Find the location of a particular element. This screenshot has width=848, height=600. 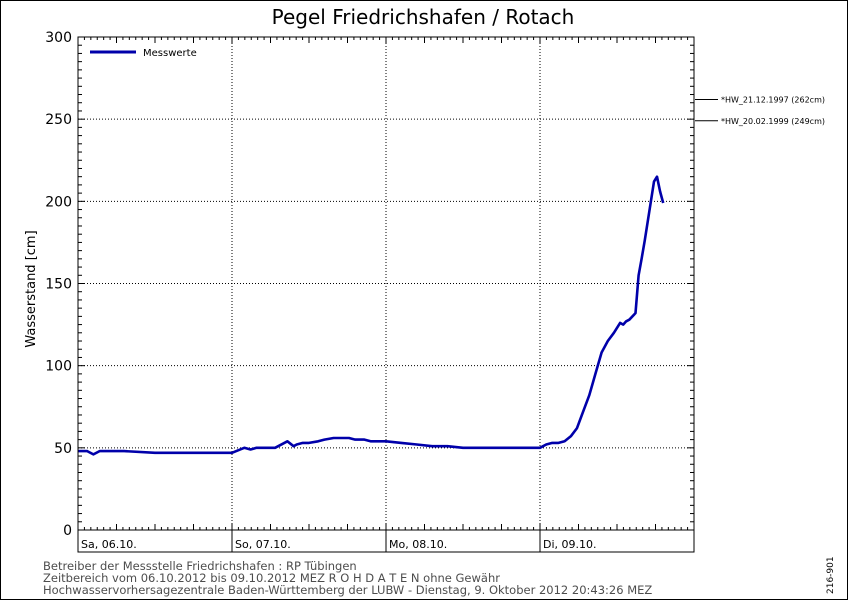

y-tick-label: 300 is located at coordinates (58, 38).